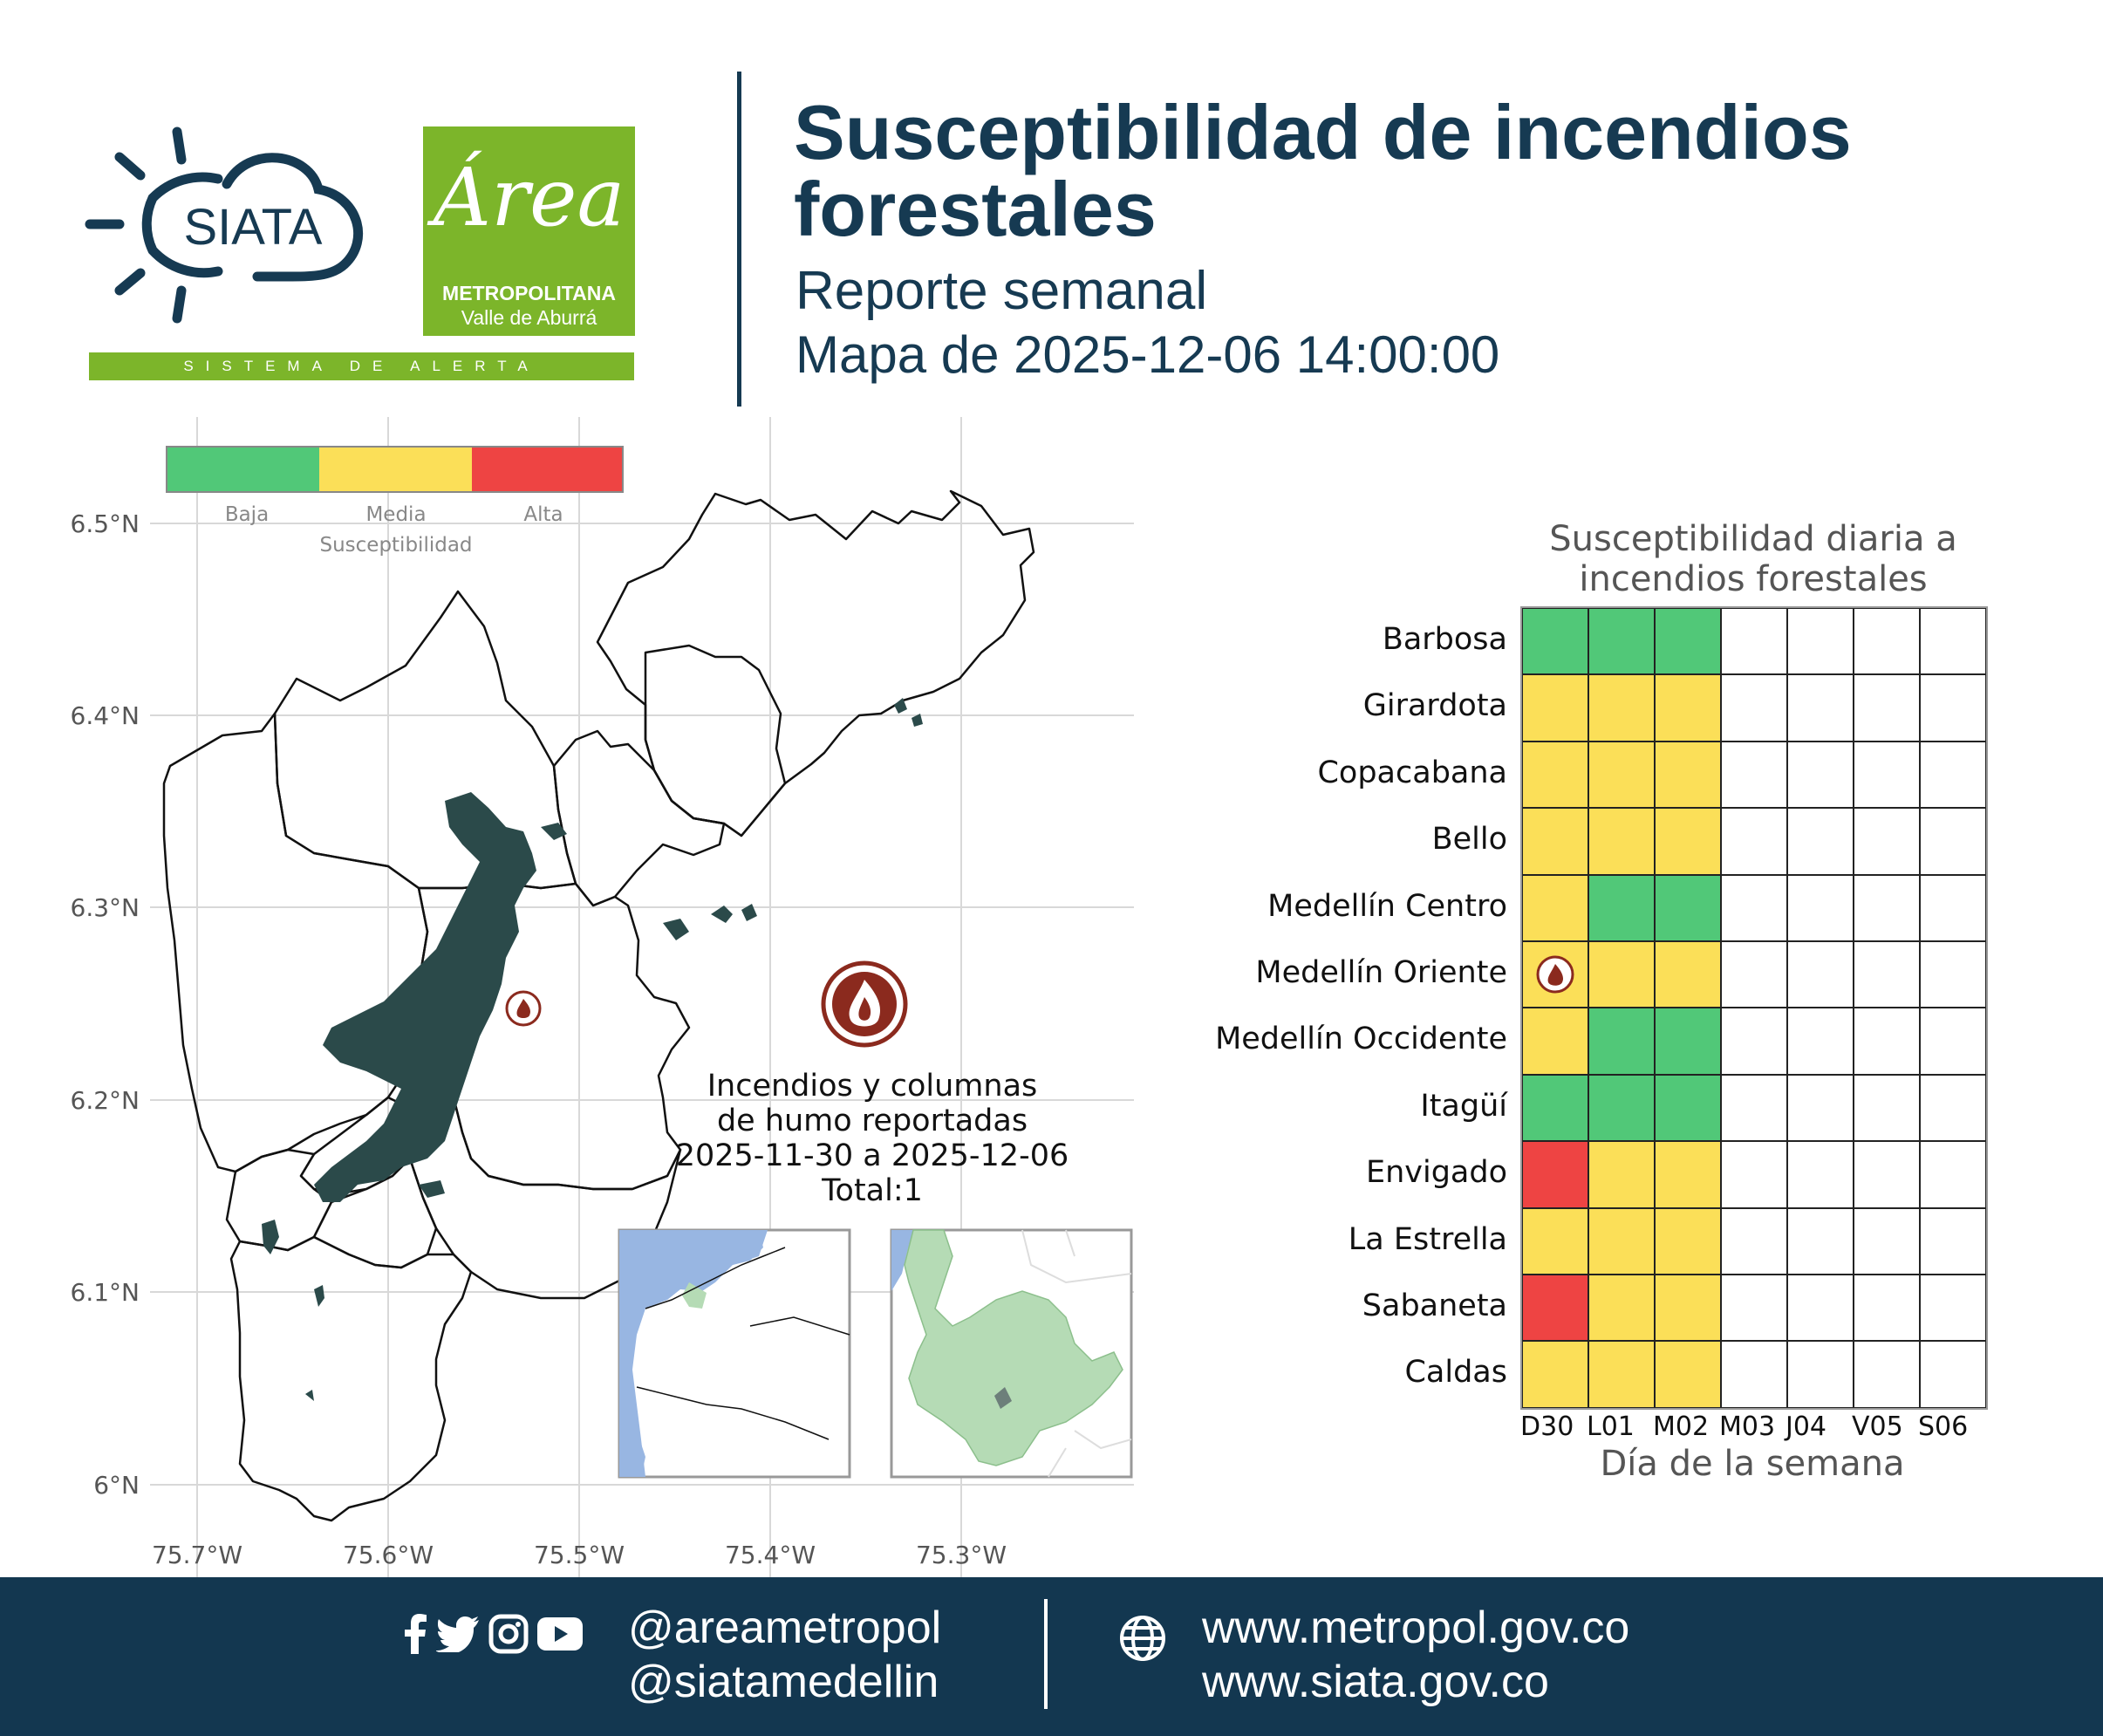 Image resolution: width=2103 pixels, height=1736 pixels. Describe the element at coordinates (243, 470) in the screenshot. I see `legend-swatch-baja` at that location.